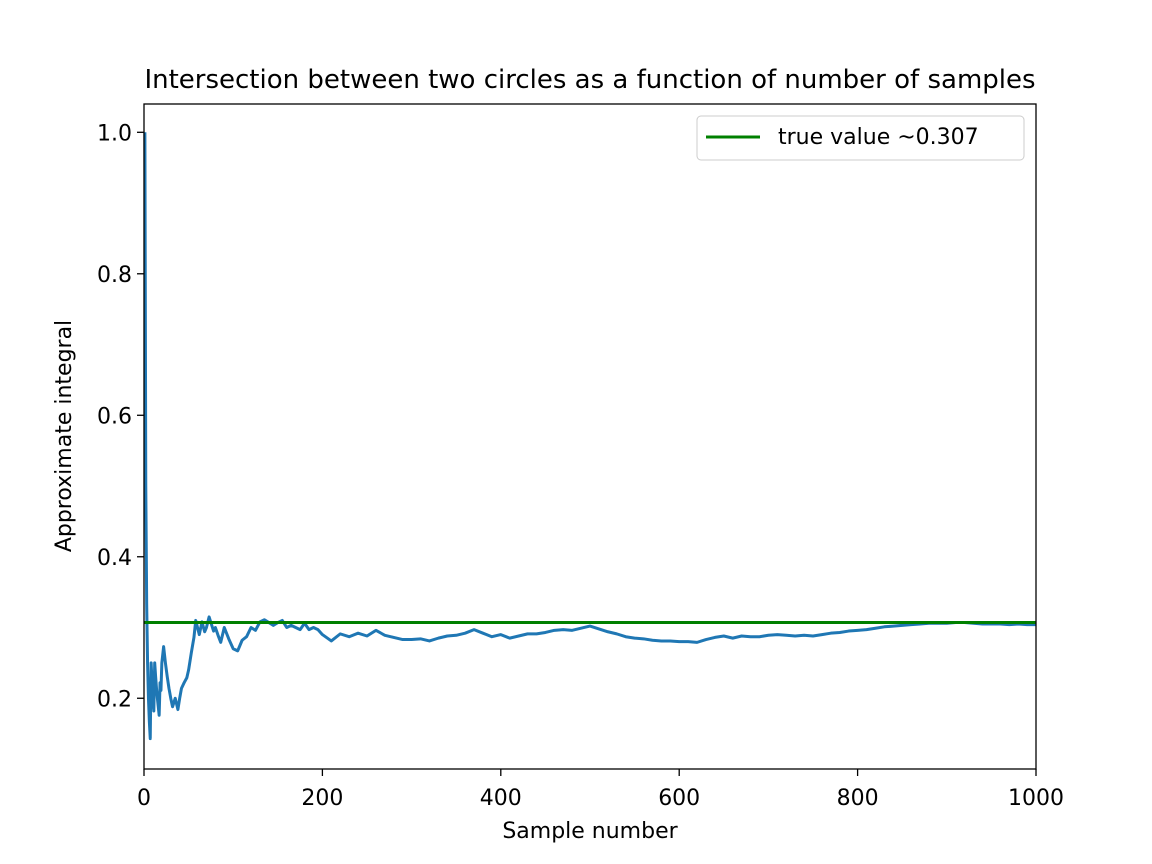 The height and width of the screenshot is (864, 1152). Describe the element at coordinates (144, 798) in the screenshot. I see `x-tick-label: 0` at that location.